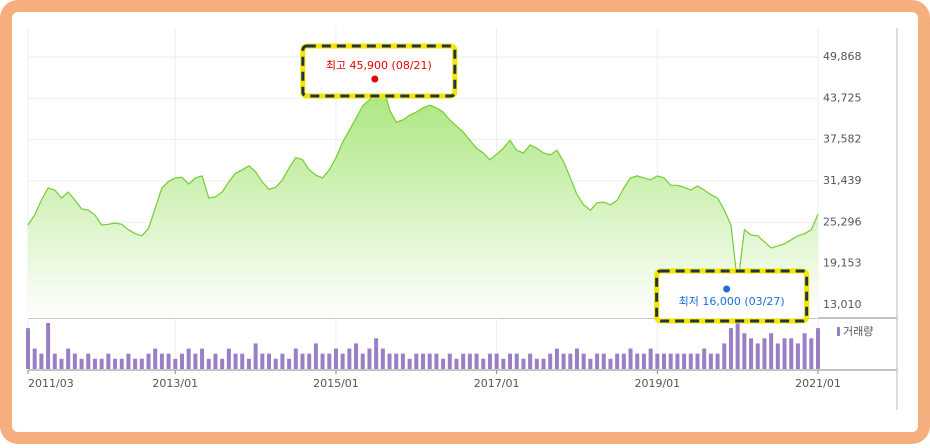  I want to click on legend-swatch, so click(838, 331).